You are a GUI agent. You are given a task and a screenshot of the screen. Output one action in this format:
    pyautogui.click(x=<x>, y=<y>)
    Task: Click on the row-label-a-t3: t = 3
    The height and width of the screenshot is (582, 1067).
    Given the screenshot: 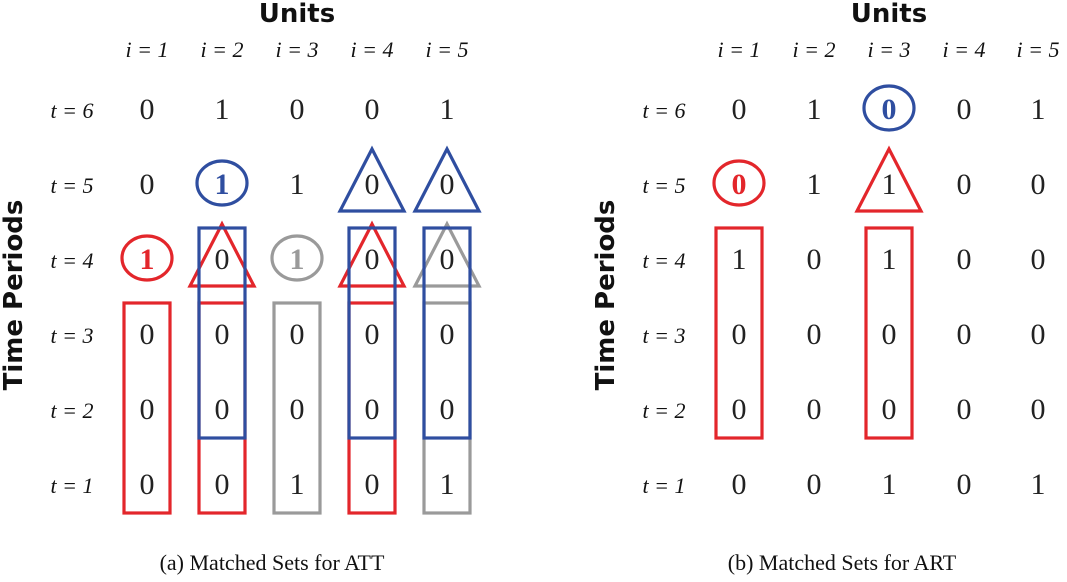 What is the action you would take?
    pyautogui.click(x=72, y=335)
    